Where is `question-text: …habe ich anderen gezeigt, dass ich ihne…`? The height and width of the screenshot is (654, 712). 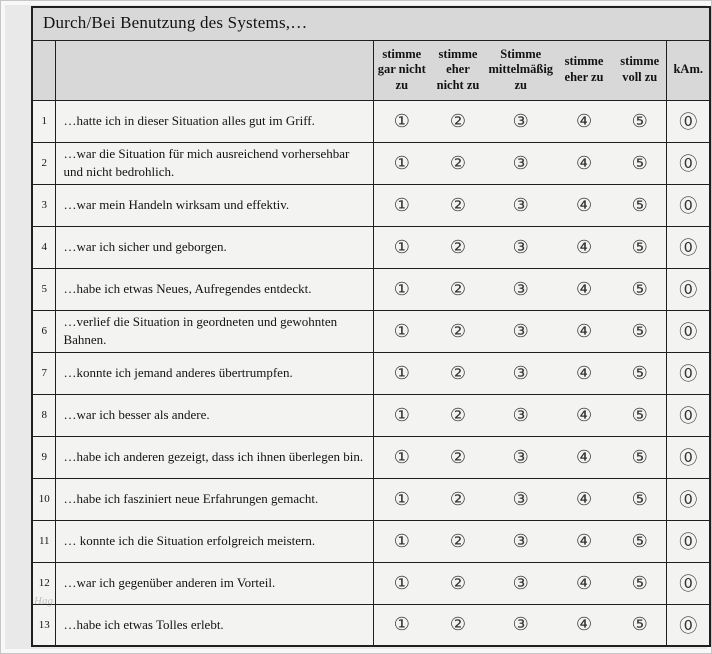
question-text: …habe ich anderen gezeigt, dass ich ihne… is located at coordinates (215, 457).